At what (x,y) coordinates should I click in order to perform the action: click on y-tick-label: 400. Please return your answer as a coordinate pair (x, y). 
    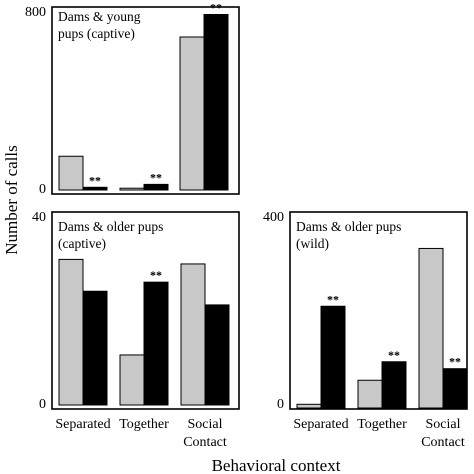
    Looking at the image, I should click on (273, 217).